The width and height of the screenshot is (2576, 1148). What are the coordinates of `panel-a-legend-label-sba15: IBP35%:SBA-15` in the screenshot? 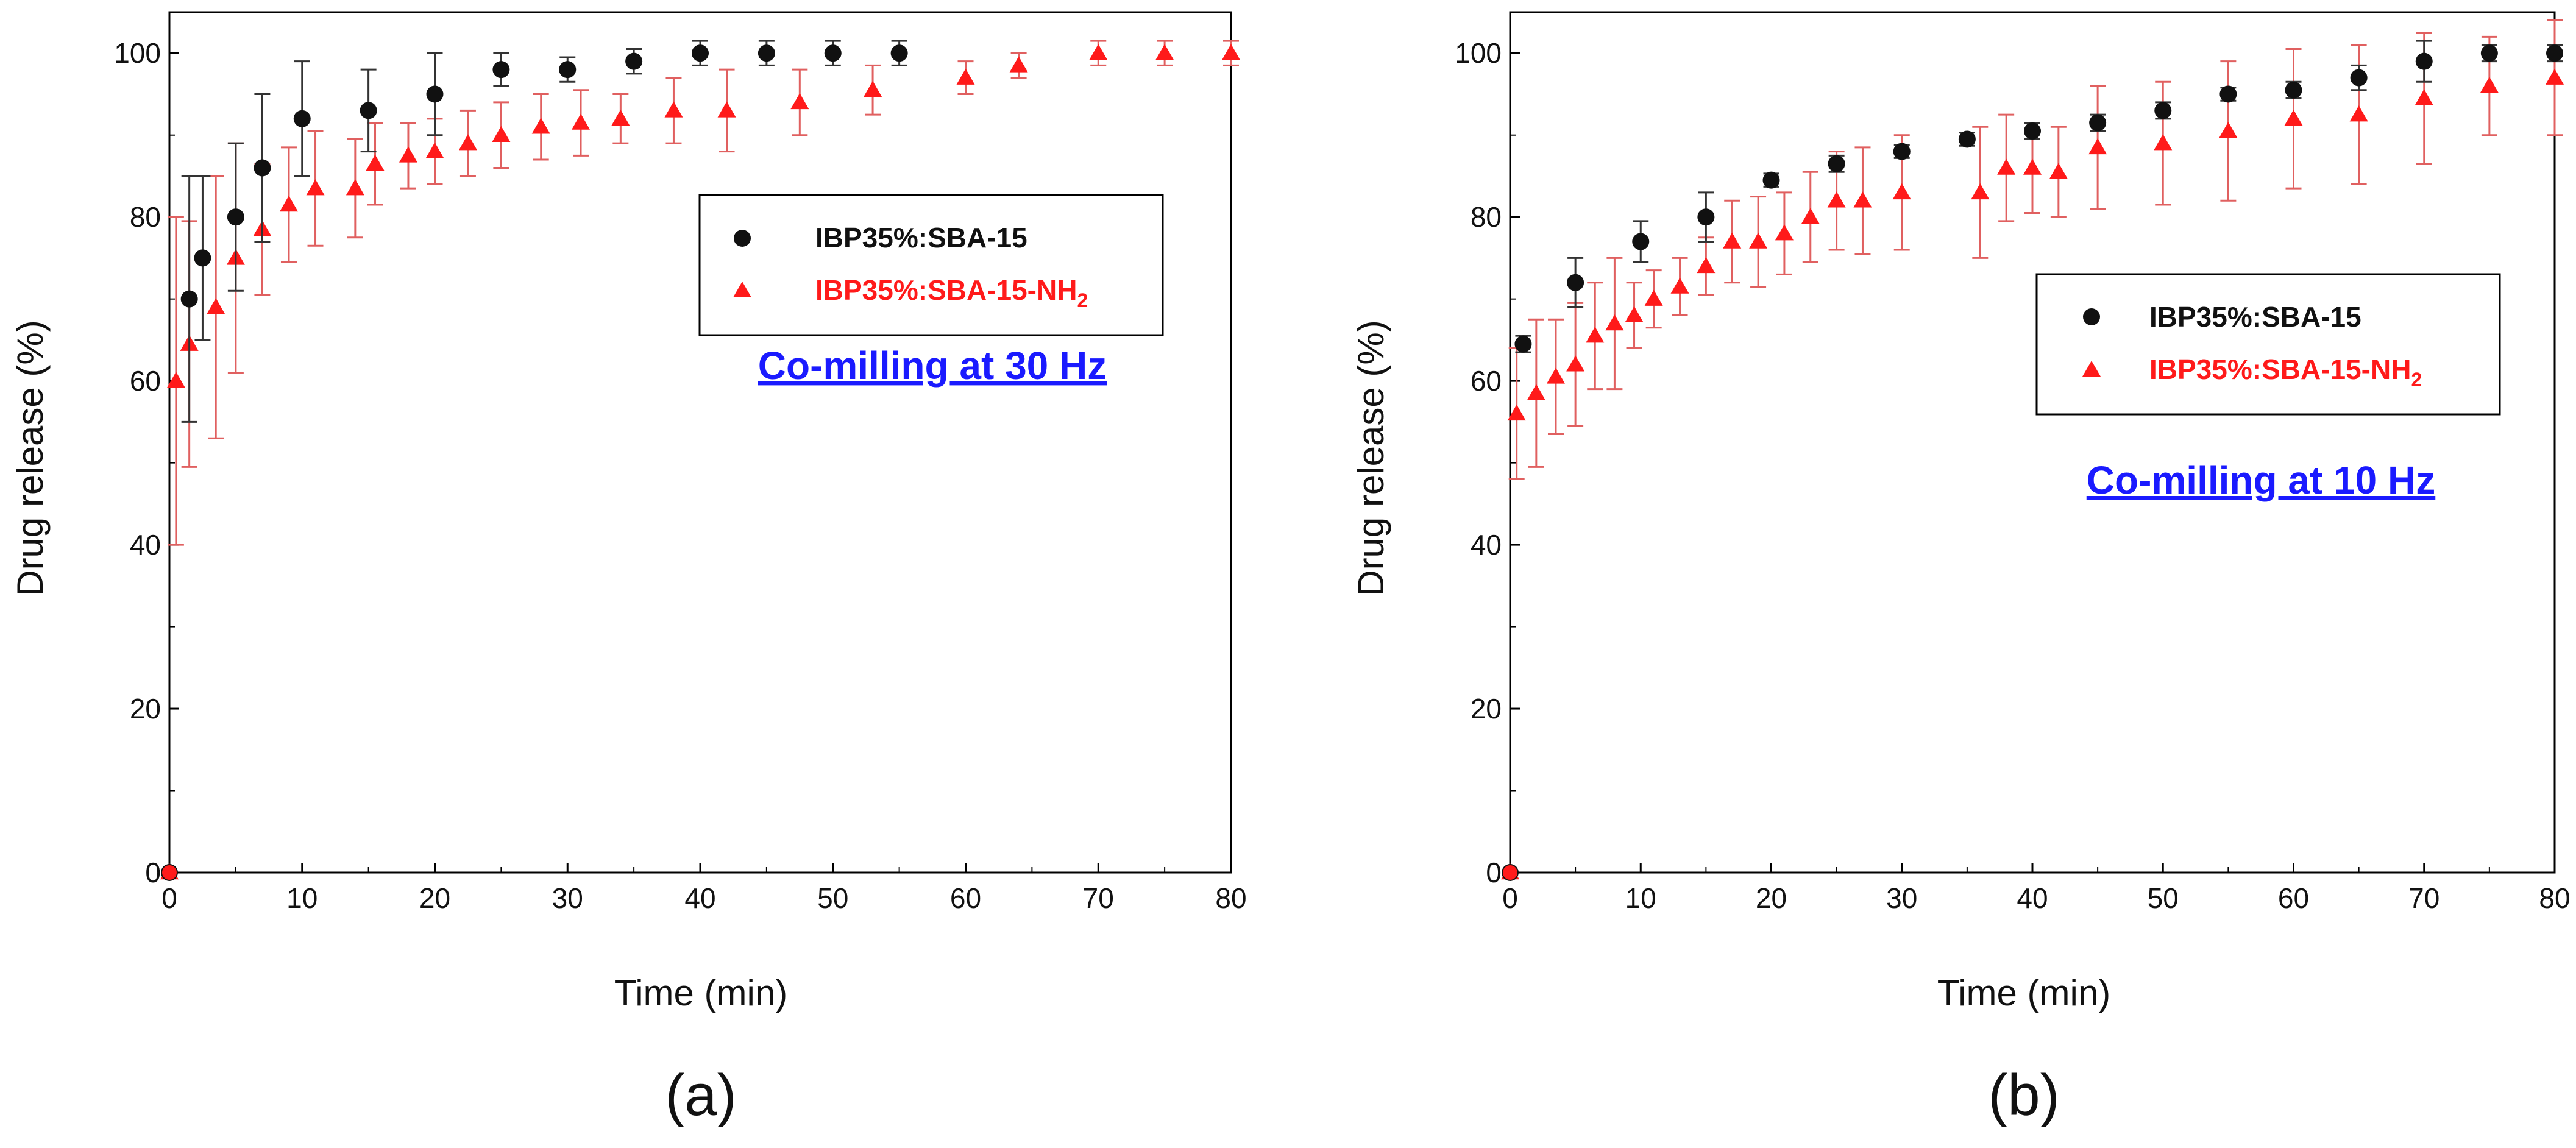 It's located at (921, 237).